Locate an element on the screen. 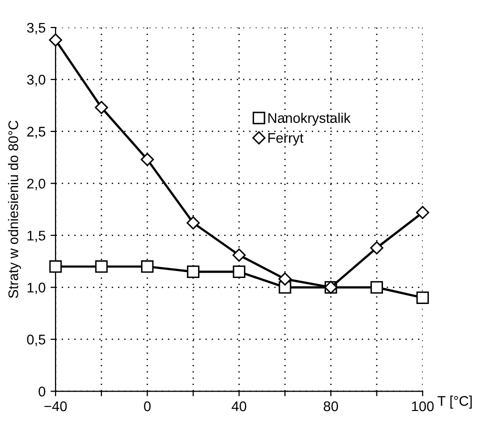 The width and height of the screenshot is (483, 423). y-tick-label: 0 is located at coordinates (42, 391).